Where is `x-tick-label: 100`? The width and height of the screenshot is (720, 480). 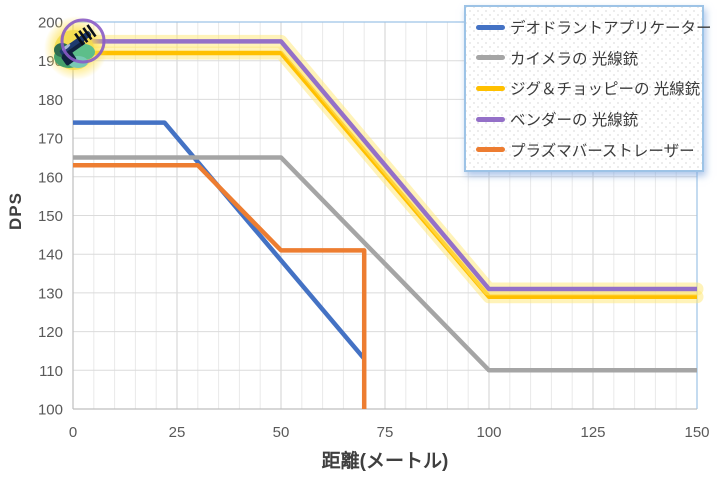 x-tick-label: 100 is located at coordinates (488, 432).